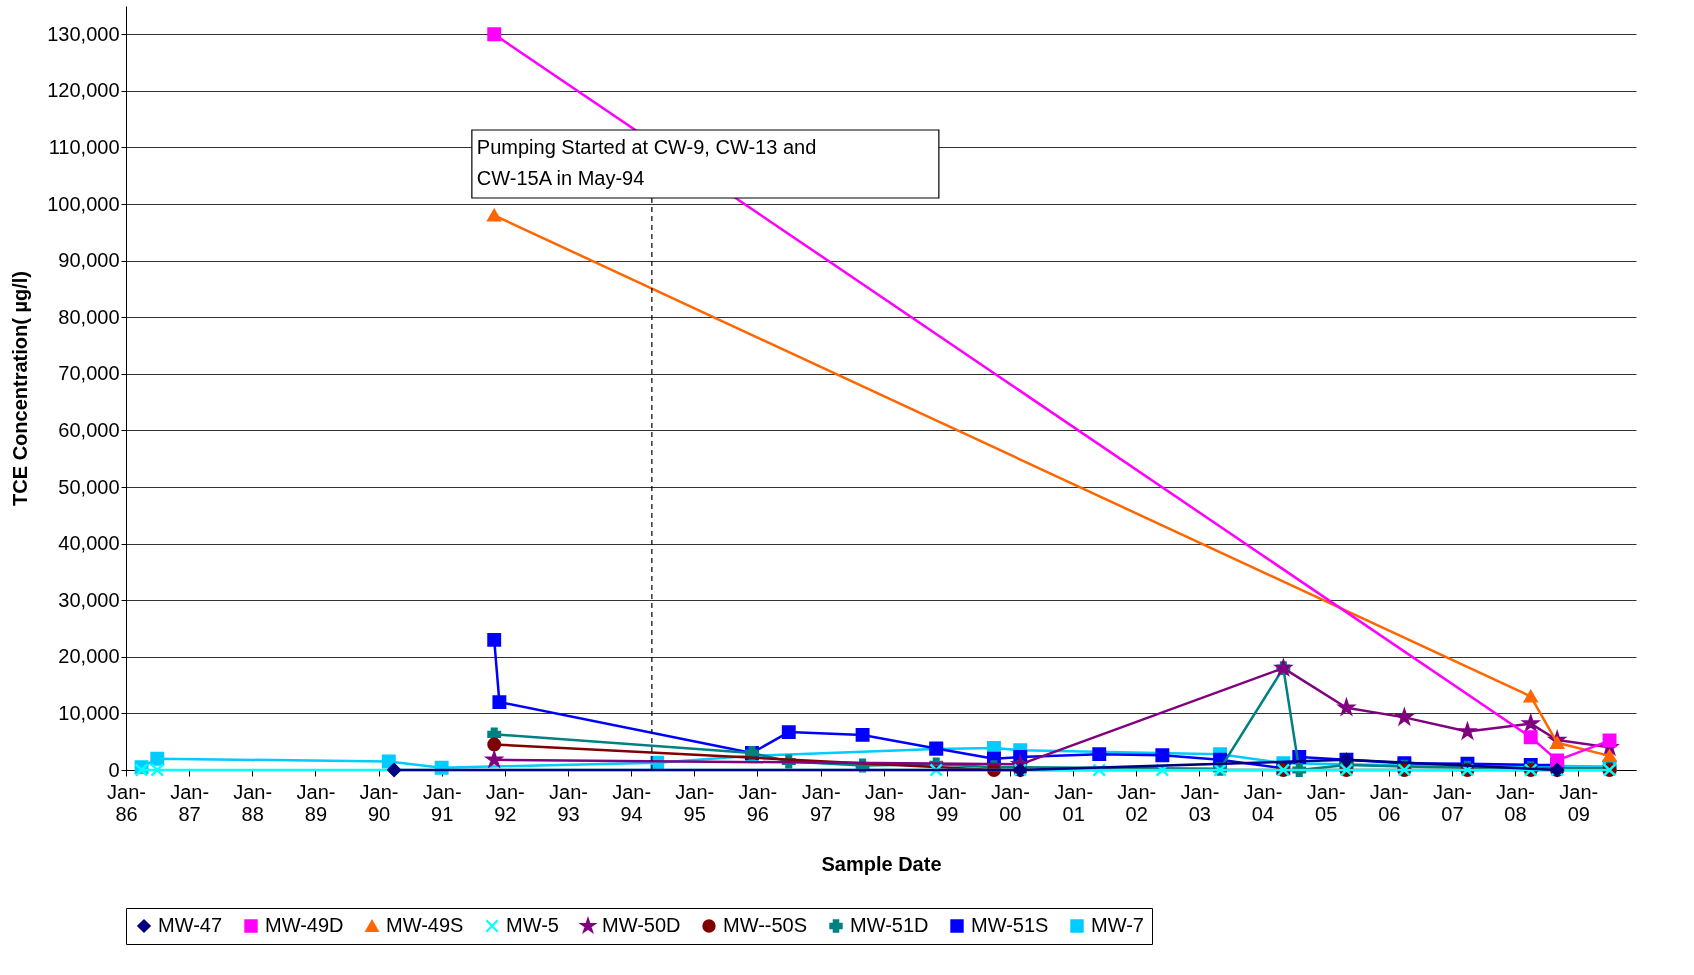 The width and height of the screenshot is (1694, 975). I want to click on x-tick-label: Jan-03, so click(1200, 802).